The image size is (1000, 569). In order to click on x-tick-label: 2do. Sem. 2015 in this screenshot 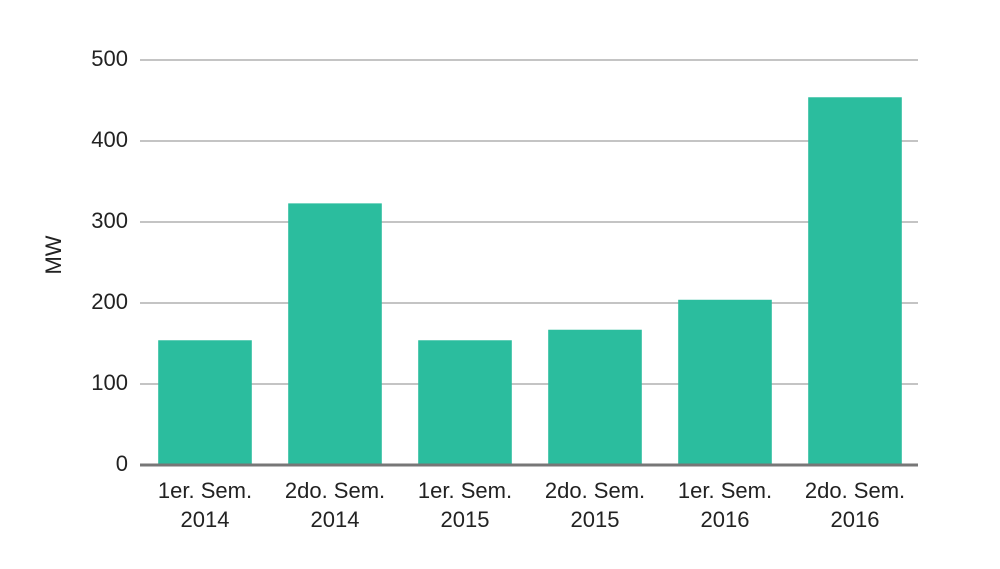, I will do `click(595, 505)`.